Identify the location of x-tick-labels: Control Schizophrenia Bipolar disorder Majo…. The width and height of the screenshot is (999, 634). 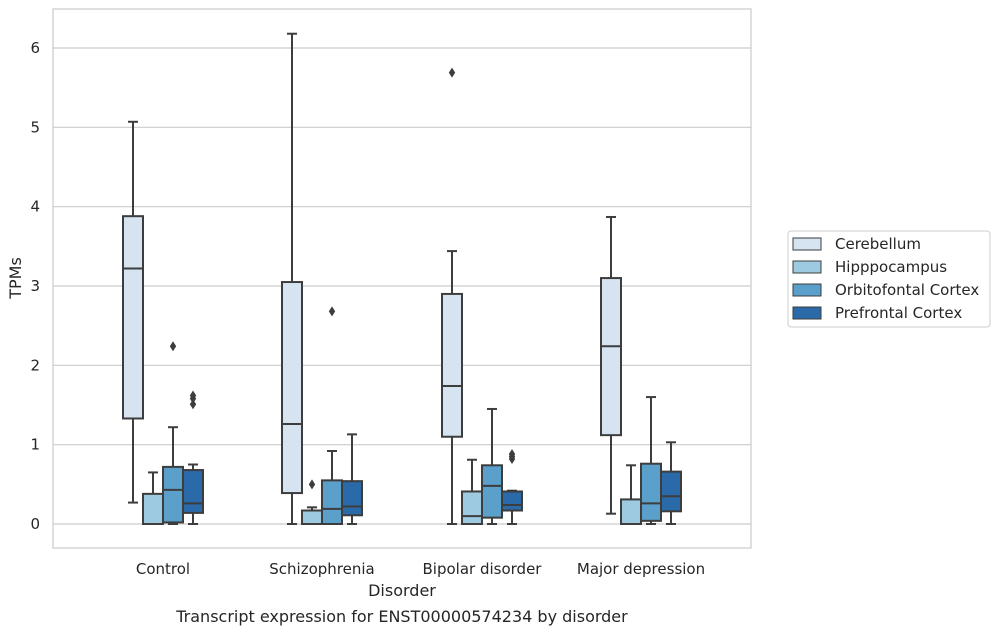
(420, 569).